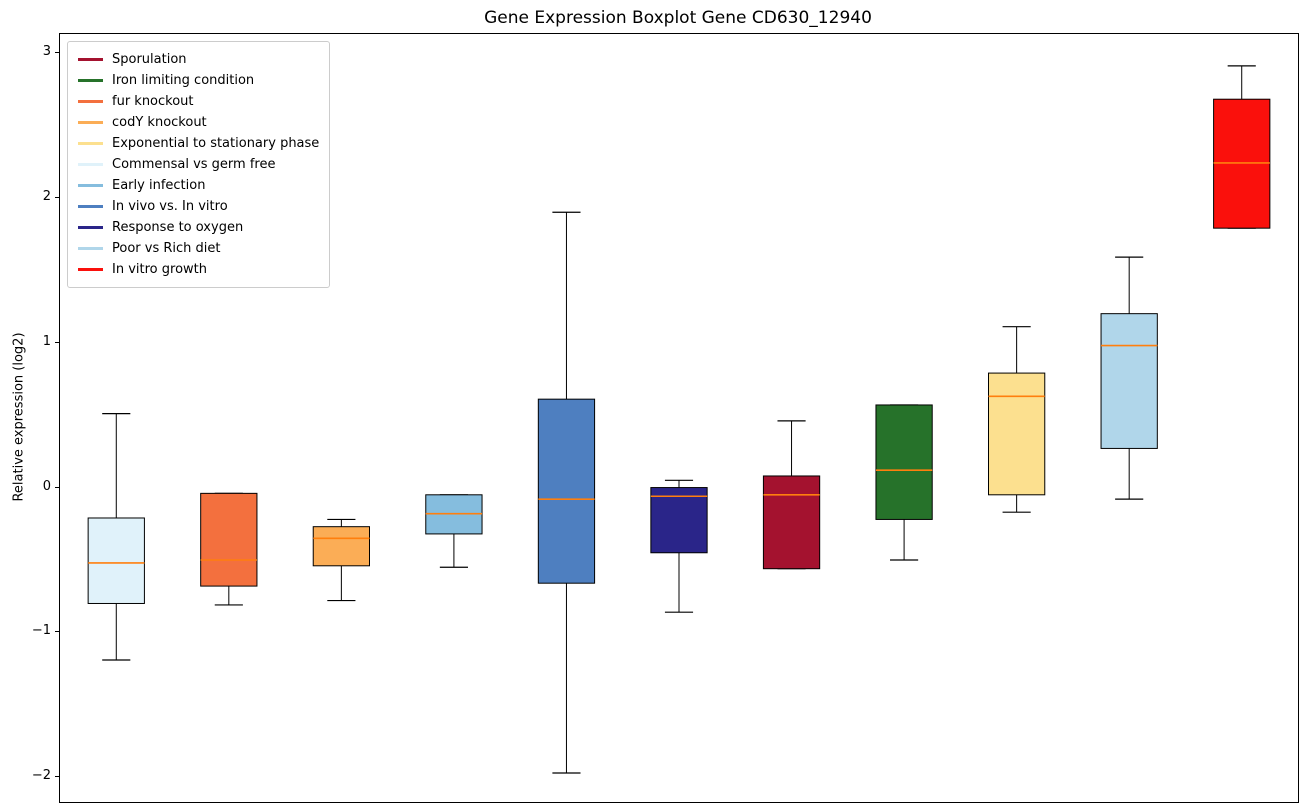 This screenshot has height=812, width=1309. What do you see at coordinates (159, 185) in the screenshot?
I see `legend-label: Early infection` at bounding box center [159, 185].